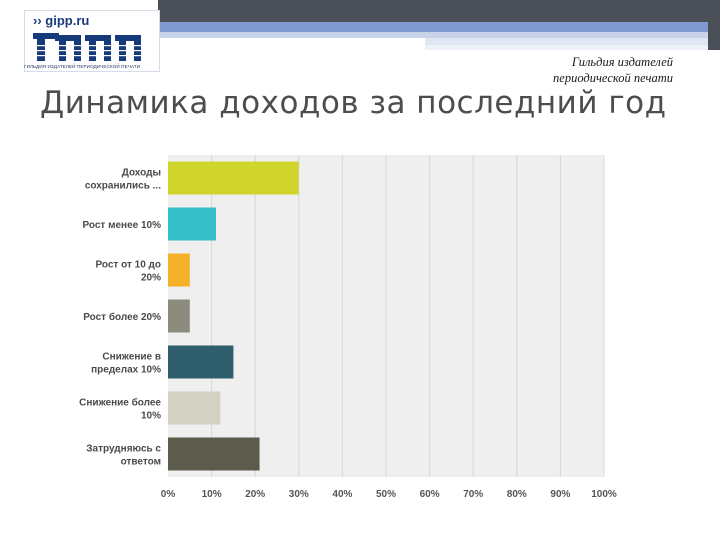  I want to click on category-label: Снижение более, so click(120, 403).